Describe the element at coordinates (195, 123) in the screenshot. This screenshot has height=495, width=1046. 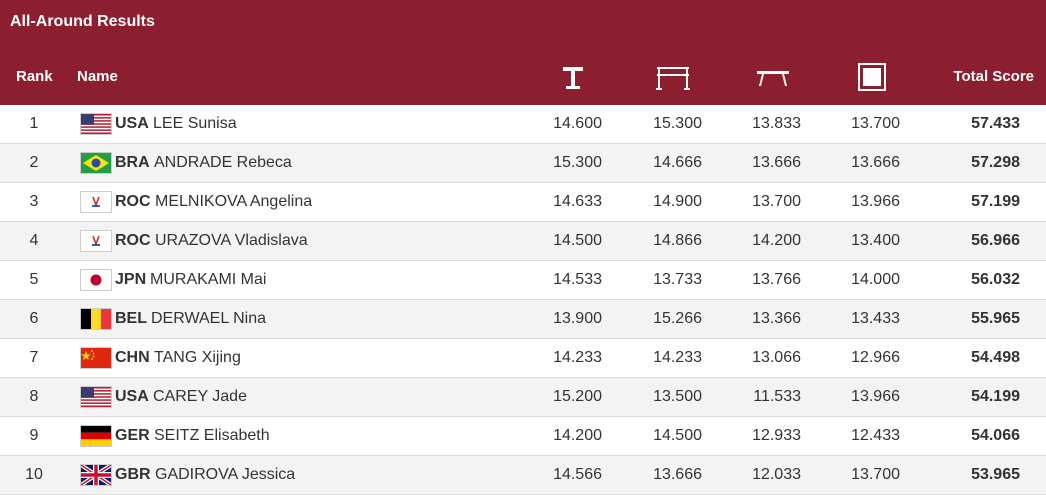
I see `athlete-name: LEE Sunisa` at that location.